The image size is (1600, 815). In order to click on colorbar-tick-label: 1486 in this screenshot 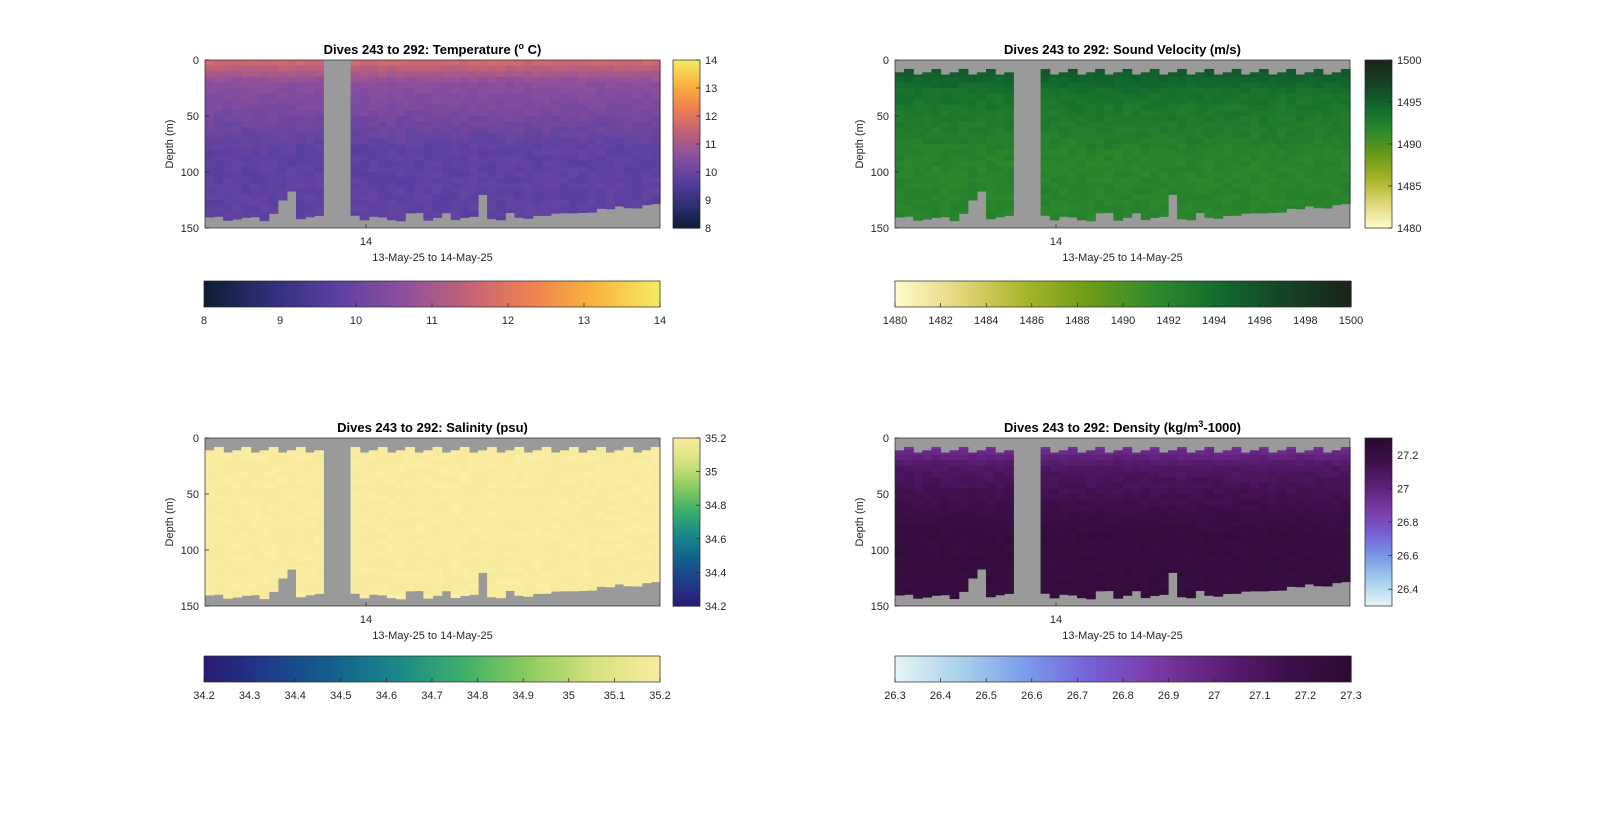, I will do `click(1032, 321)`.